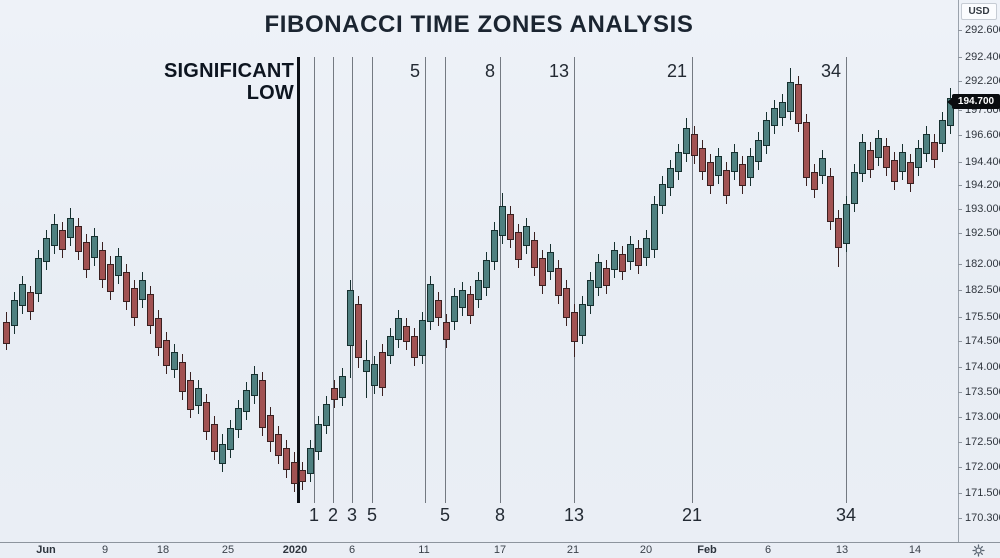  Describe the element at coordinates (676, 71) in the screenshot. I see `fib-zone-number-top: 21` at that location.